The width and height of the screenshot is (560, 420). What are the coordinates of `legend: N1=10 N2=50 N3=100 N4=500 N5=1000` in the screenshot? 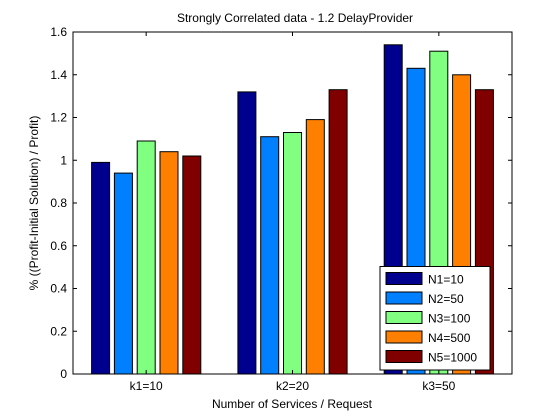 It's located at (435, 318).